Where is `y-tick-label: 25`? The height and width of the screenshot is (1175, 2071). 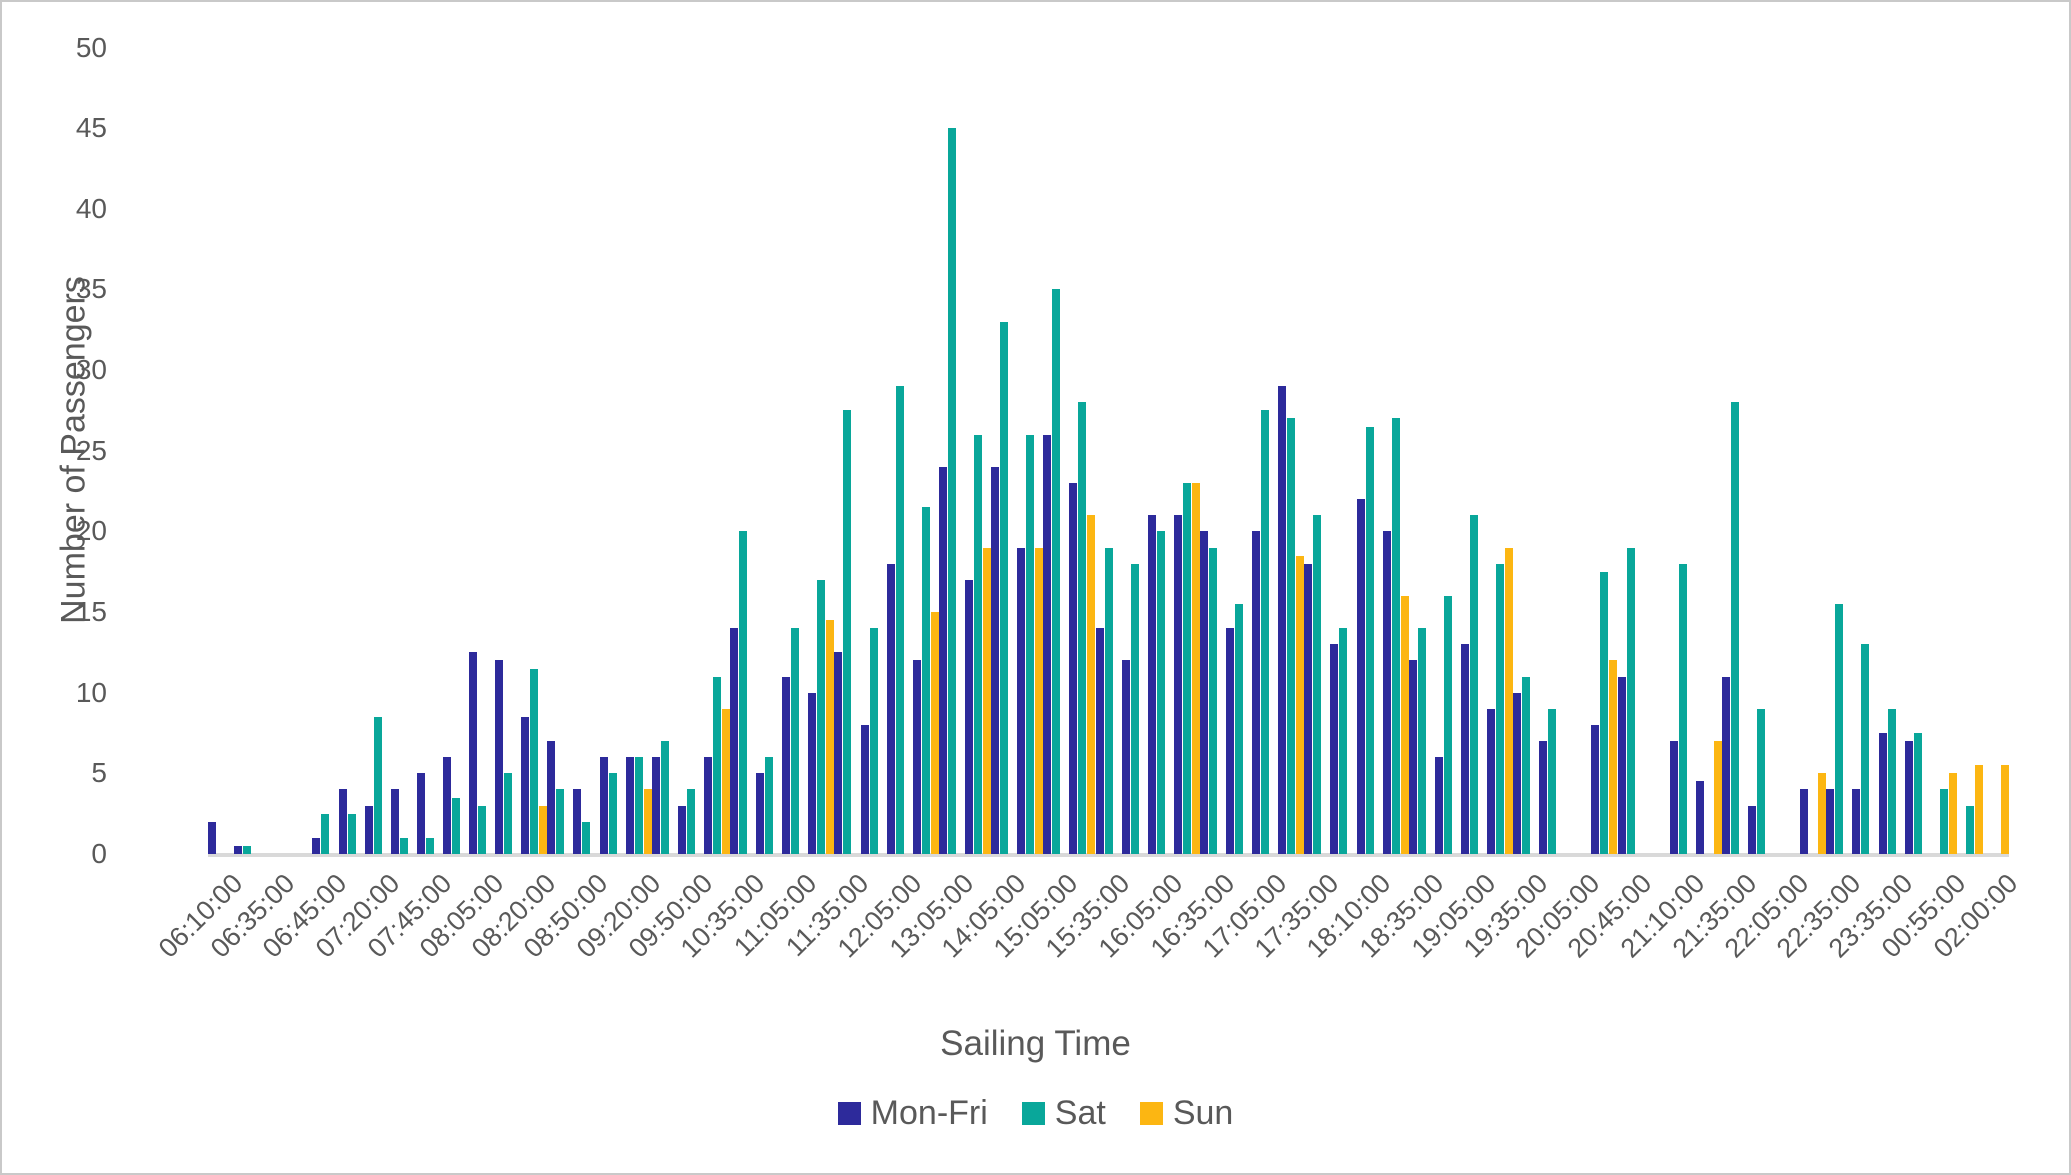 y-tick-label: 25 is located at coordinates (91, 450).